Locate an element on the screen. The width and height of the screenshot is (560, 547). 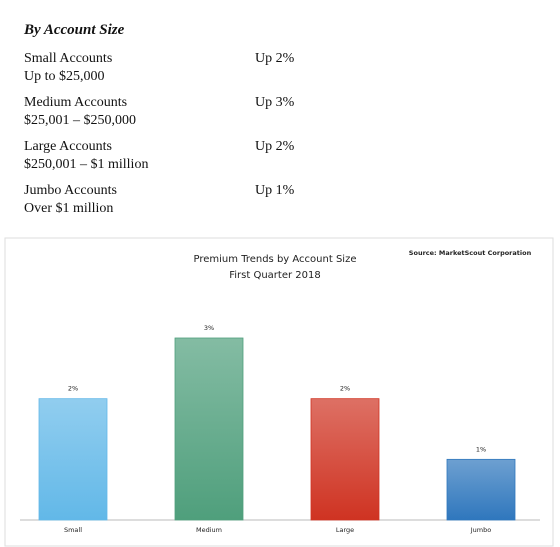
account-name: Jumbo Accounts is located at coordinates (70, 190).